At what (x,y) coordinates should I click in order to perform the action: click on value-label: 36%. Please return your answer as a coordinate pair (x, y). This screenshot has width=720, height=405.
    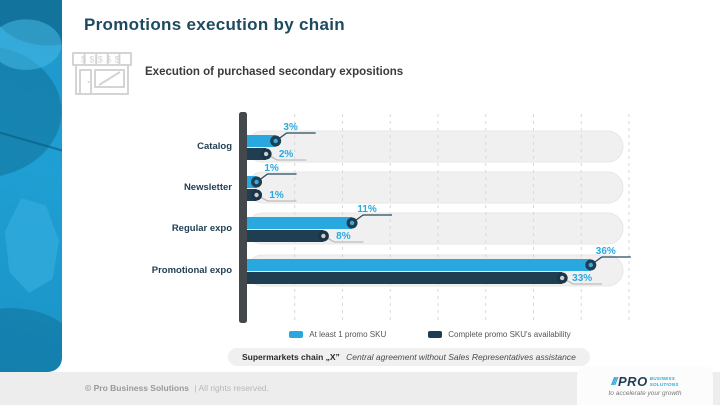
    Looking at the image, I should click on (606, 251).